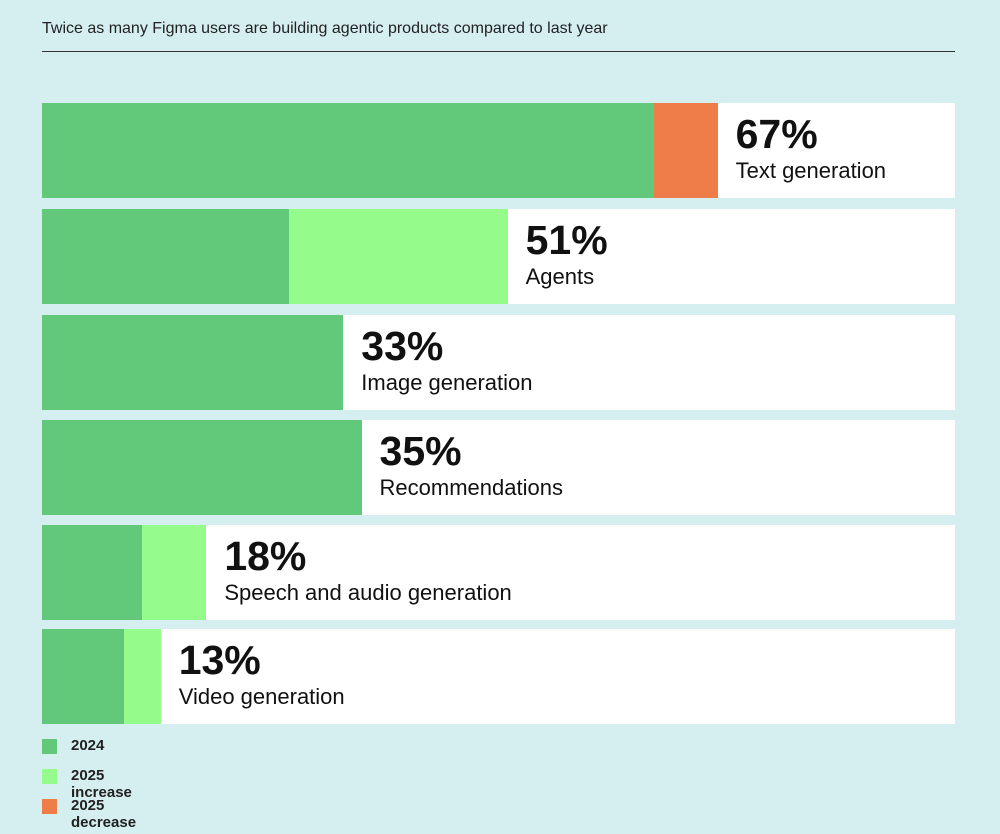 This screenshot has height=834, width=1000. What do you see at coordinates (776, 134) in the screenshot?
I see `value-label: 67%` at bounding box center [776, 134].